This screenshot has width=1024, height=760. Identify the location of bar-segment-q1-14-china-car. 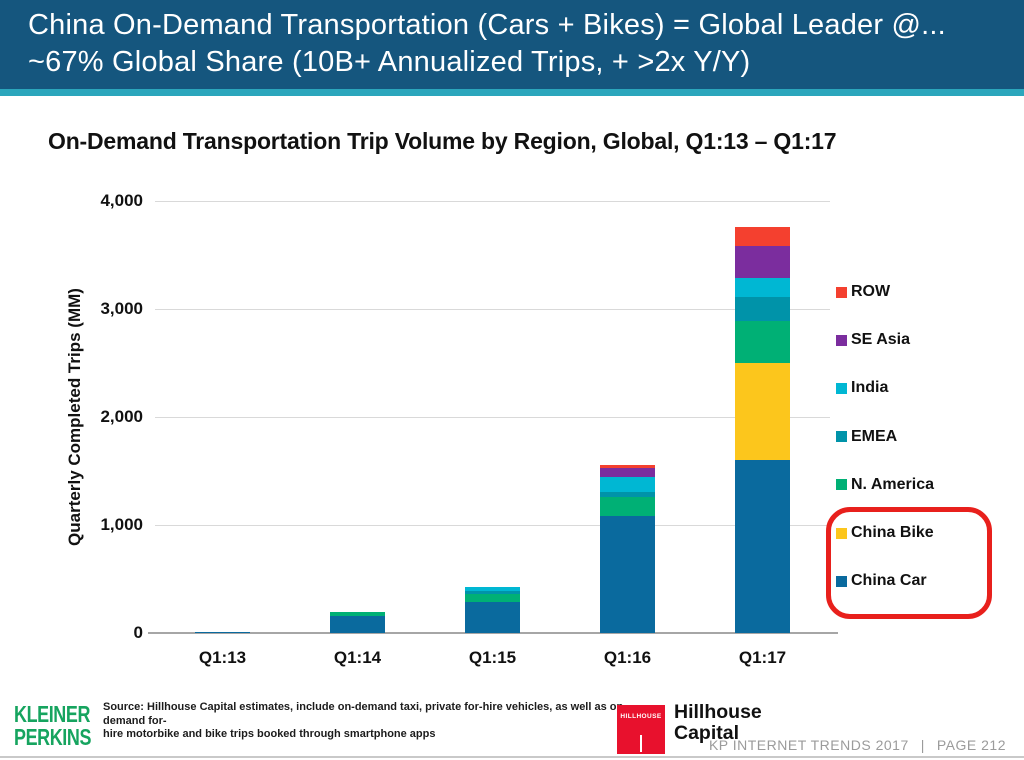
(357, 624).